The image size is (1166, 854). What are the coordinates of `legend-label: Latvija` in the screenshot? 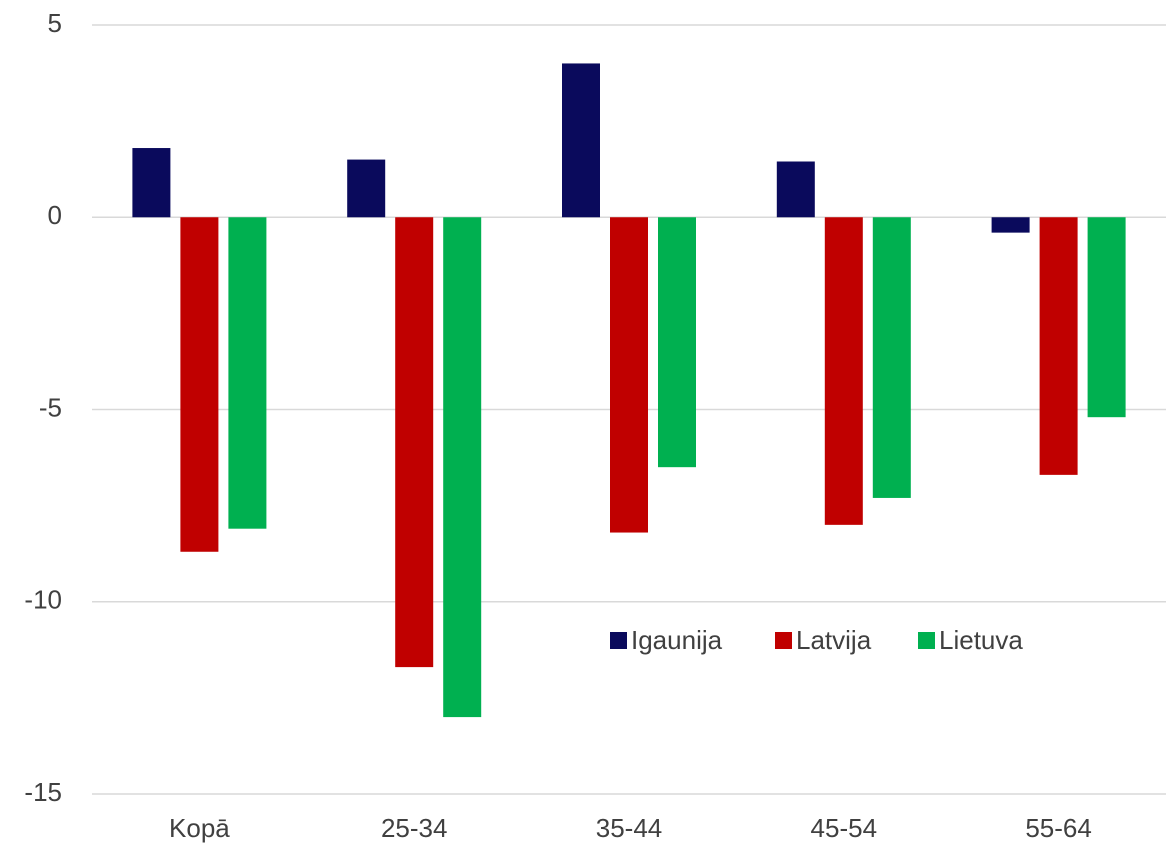 It's located at (834, 640).